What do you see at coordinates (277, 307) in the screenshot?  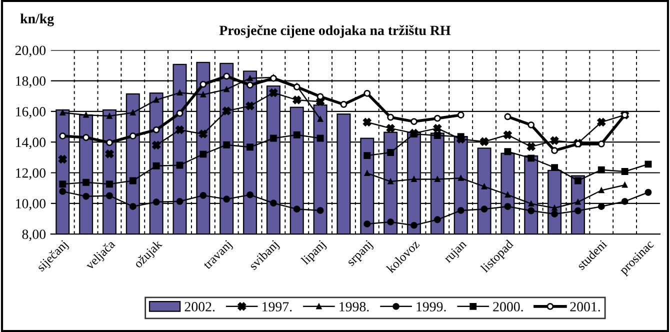 I see `legend-label: 1997.` at bounding box center [277, 307].